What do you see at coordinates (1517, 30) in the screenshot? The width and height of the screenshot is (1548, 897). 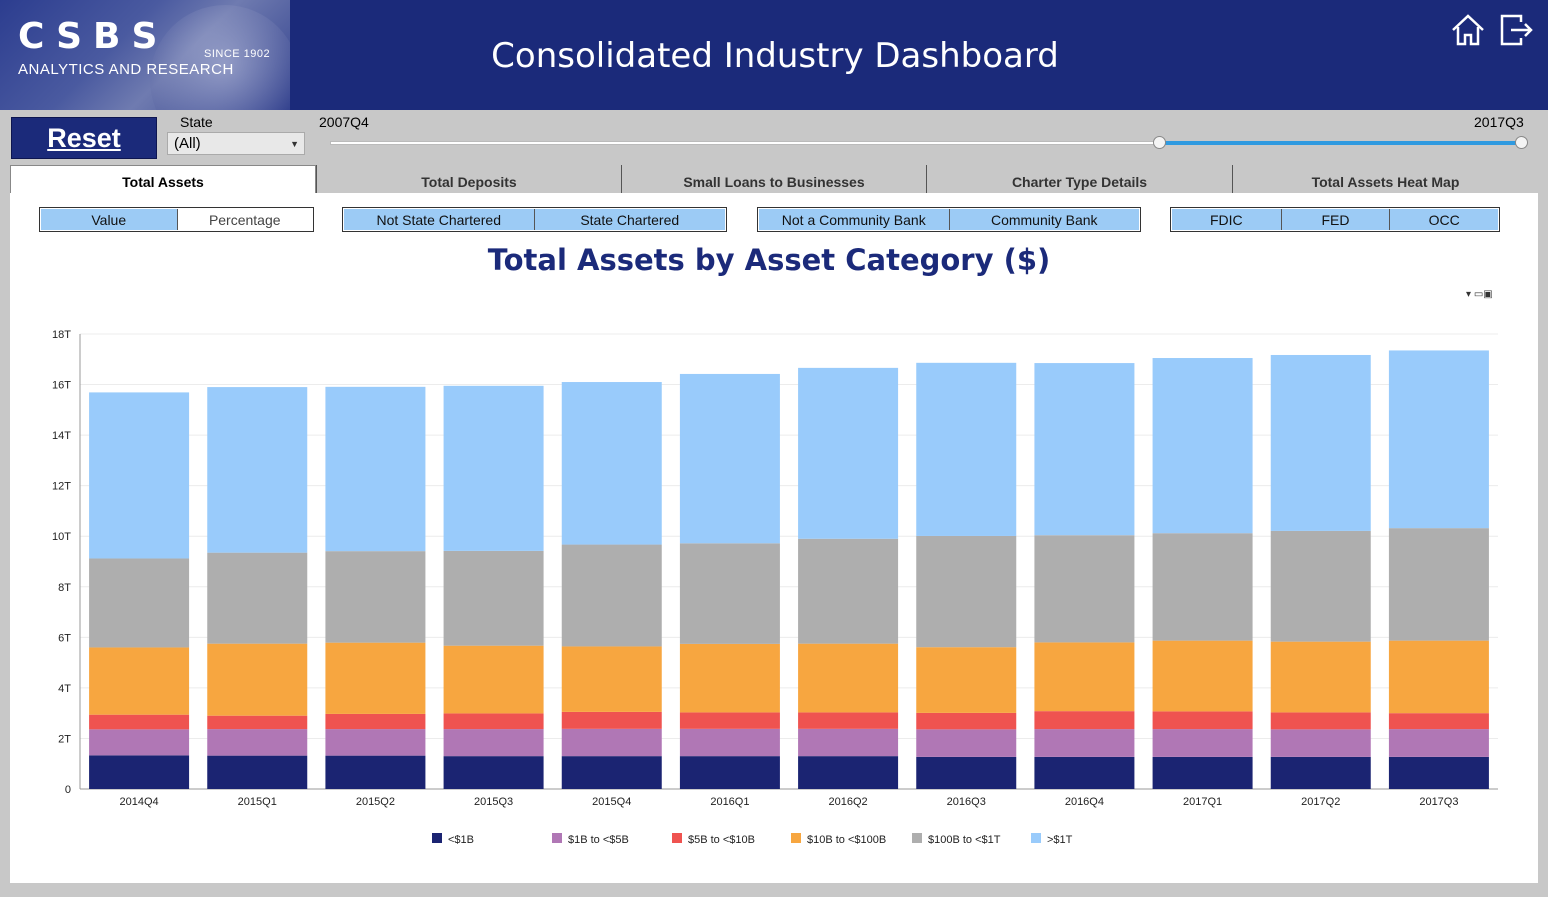 I see `exit-icon` at bounding box center [1517, 30].